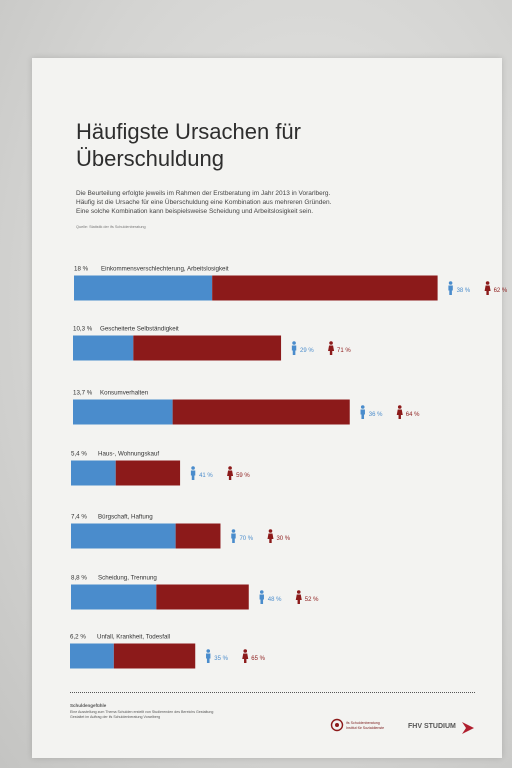  What do you see at coordinates (246, 539) in the screenshot?
I see `male-percentage-label: 70 %` at bounding box center [246, 539].